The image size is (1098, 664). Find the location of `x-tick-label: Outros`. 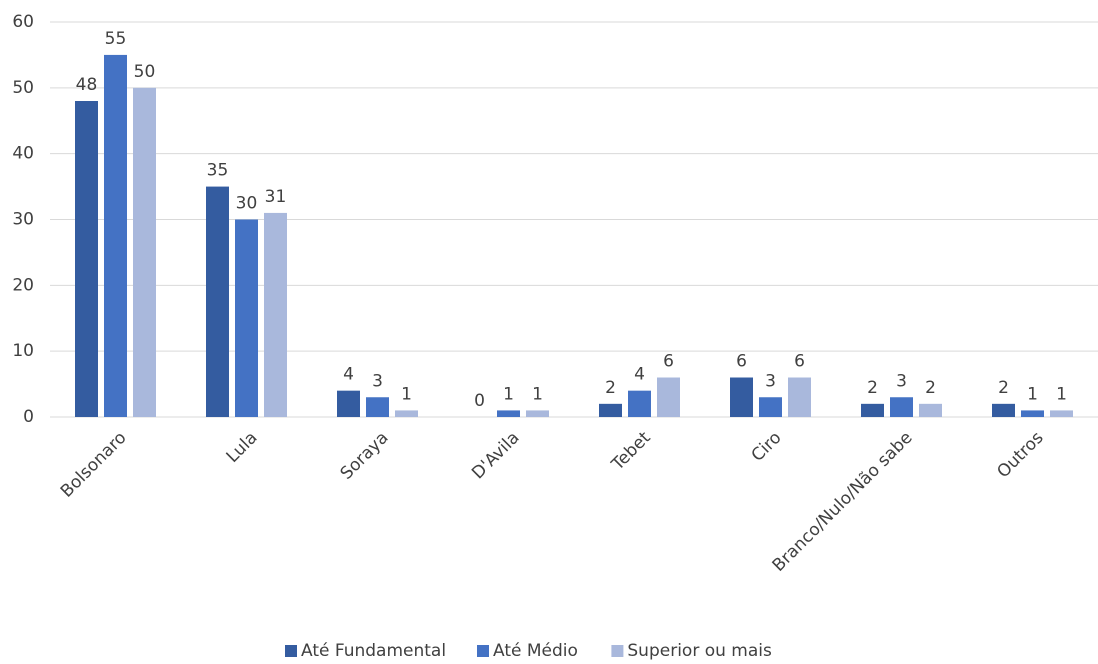

x-tick-label: Outros is located at coordinates (1020, 455).